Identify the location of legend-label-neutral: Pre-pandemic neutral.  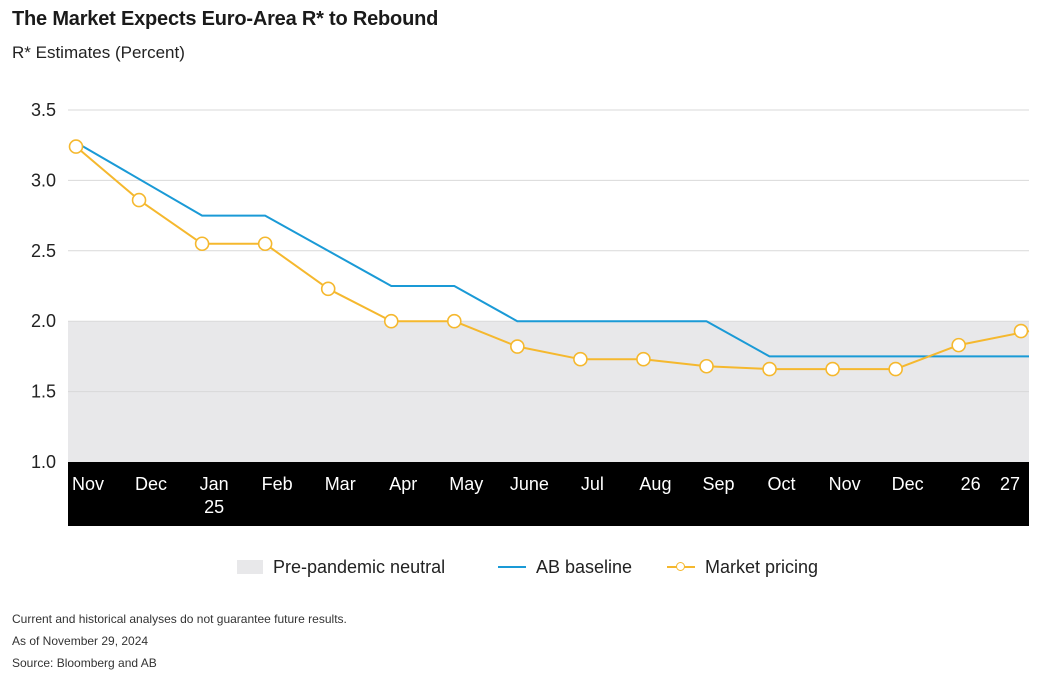
(359, 566).